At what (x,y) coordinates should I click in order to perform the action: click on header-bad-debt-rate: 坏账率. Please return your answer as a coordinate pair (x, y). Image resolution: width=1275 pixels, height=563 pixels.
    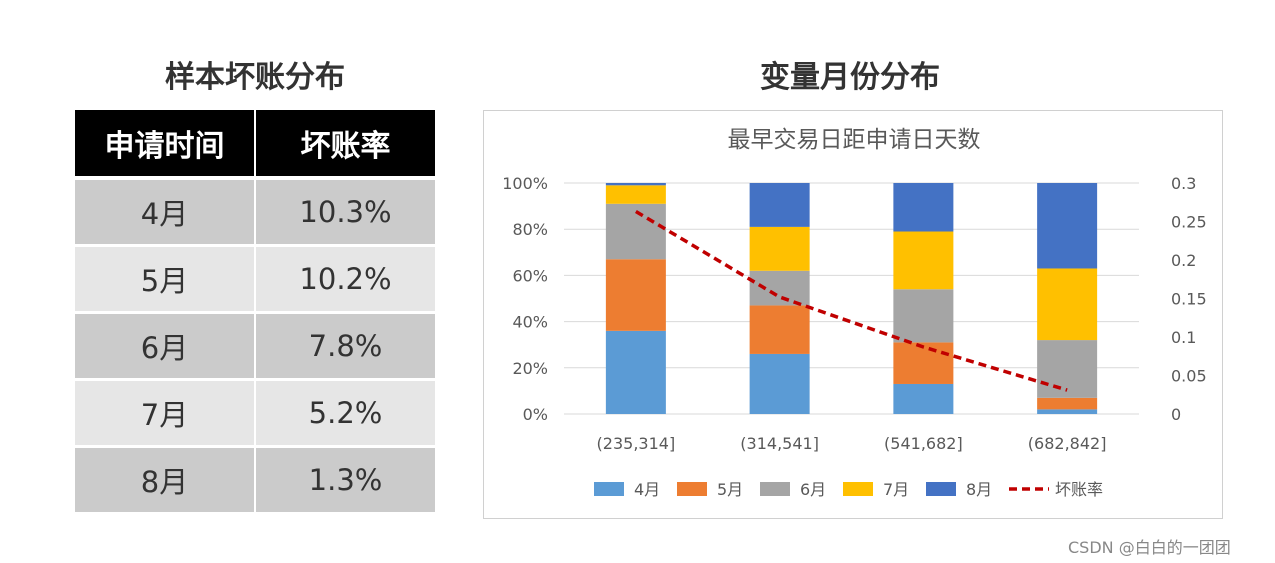
    Looking at the image, I should click on (345, 145).